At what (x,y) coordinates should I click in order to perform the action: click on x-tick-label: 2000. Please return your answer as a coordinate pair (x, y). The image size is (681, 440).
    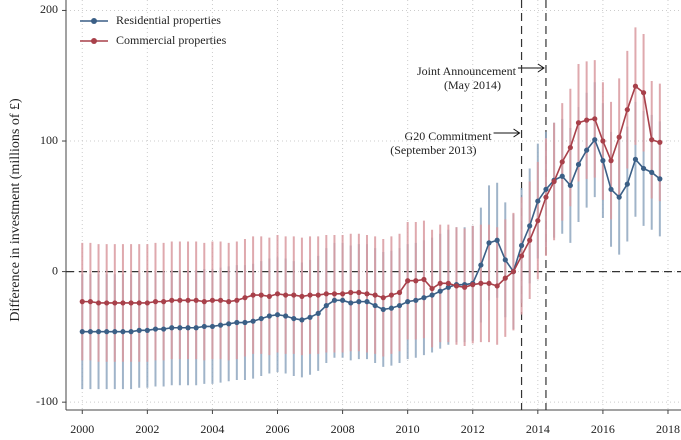
    Looking at the image, I should click on (82, 429).